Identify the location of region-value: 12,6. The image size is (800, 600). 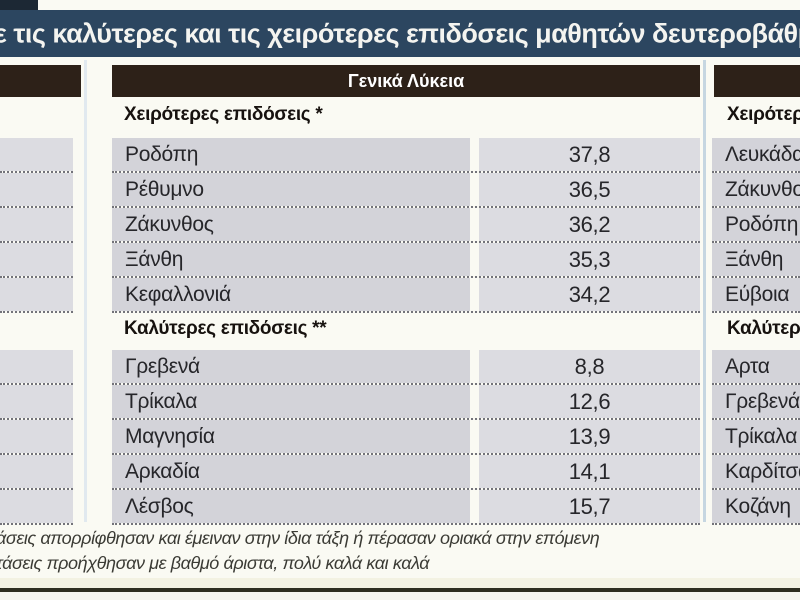
(589, 401).